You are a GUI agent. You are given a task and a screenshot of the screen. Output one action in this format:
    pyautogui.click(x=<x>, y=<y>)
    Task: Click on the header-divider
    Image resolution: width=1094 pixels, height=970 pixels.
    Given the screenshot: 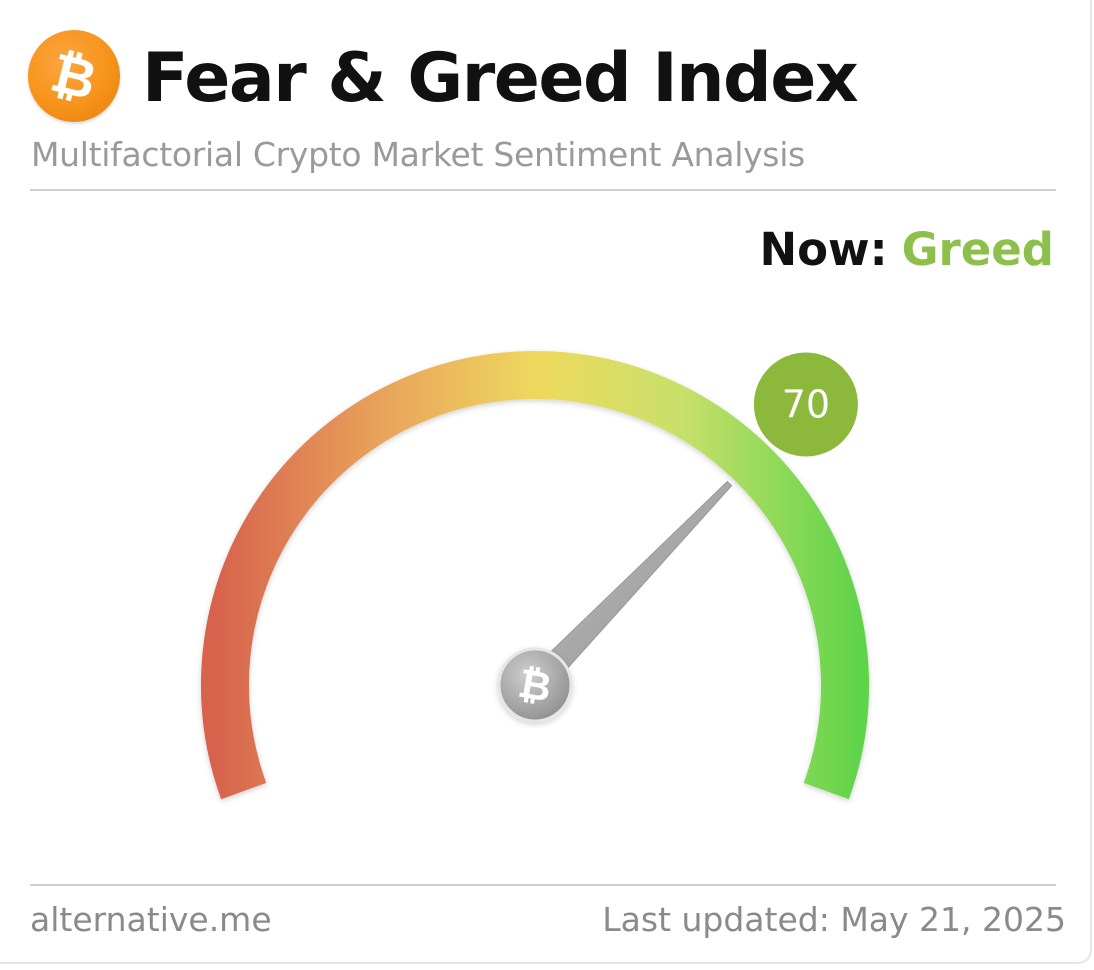 What is the action you would take?
    pyautogui.click(x=543, y=190)
    